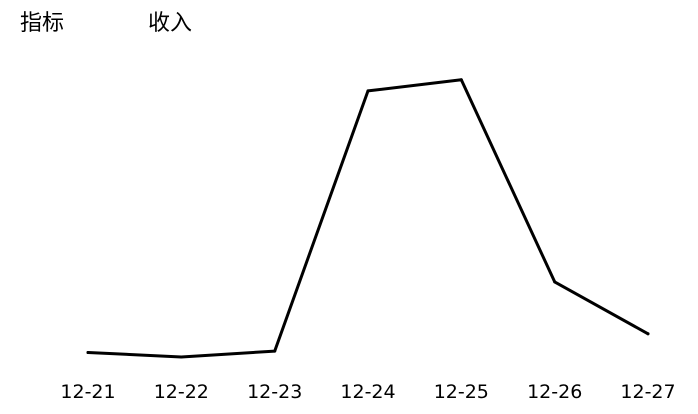 The height and width of the screenshot is (414, 698). I want to click on x-tick-label: 12-24, so click(367, 392).